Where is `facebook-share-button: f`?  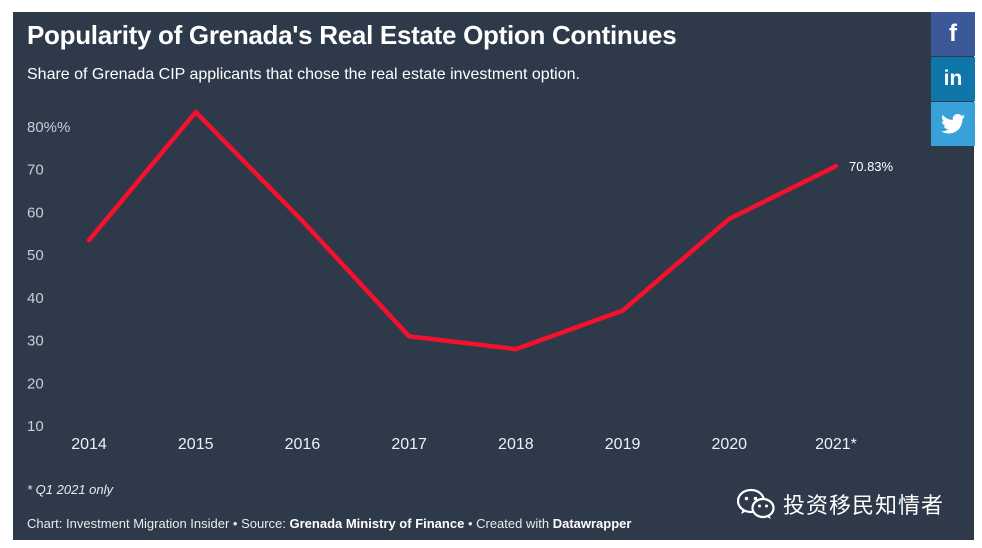
facebook-share-button: f is located at coordinates (953, 34).